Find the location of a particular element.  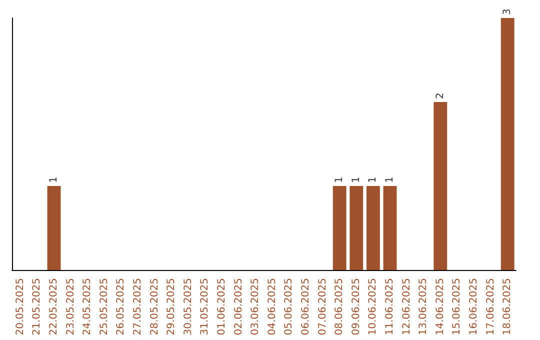

x-tick-label: 15.06.2025 is located at coordinates (457, 307).